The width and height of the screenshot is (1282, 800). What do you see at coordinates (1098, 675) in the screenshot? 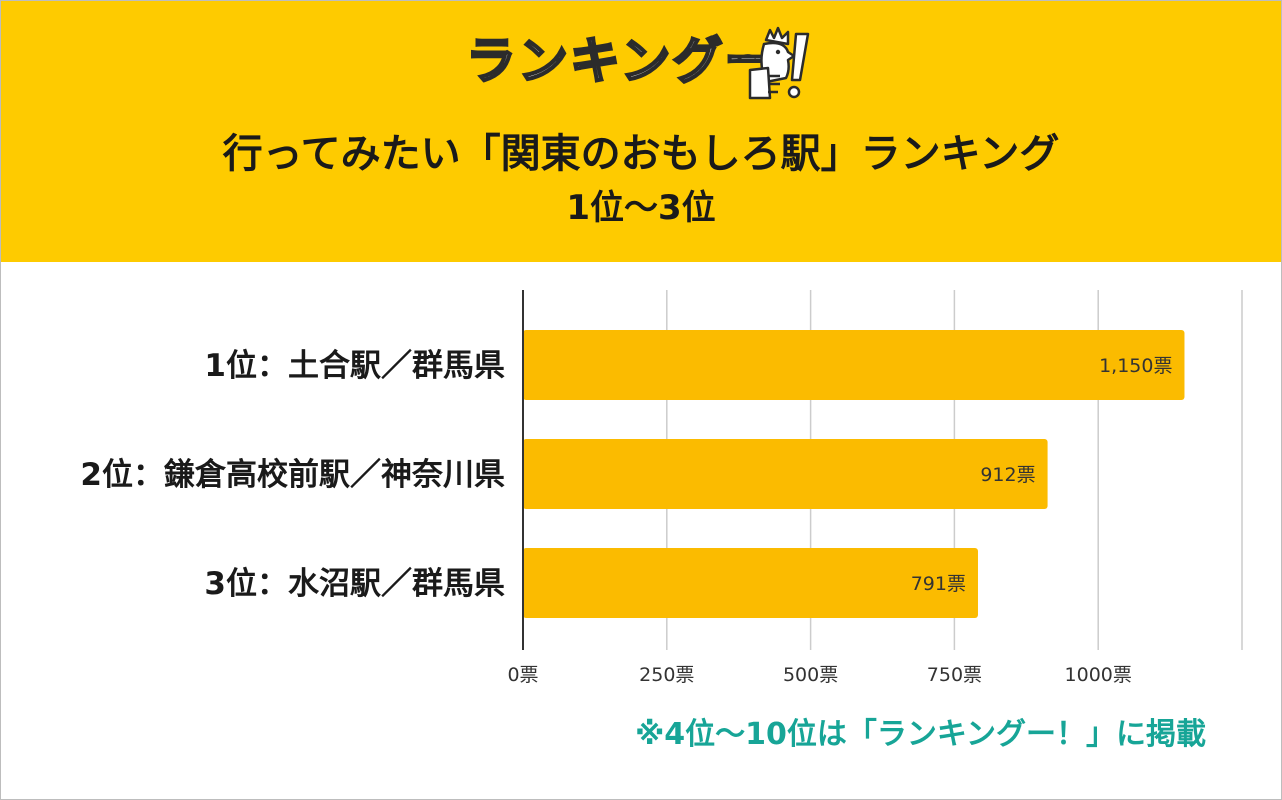
I see `tick-label-4: 1000票` at bounding box center [1098, 675].